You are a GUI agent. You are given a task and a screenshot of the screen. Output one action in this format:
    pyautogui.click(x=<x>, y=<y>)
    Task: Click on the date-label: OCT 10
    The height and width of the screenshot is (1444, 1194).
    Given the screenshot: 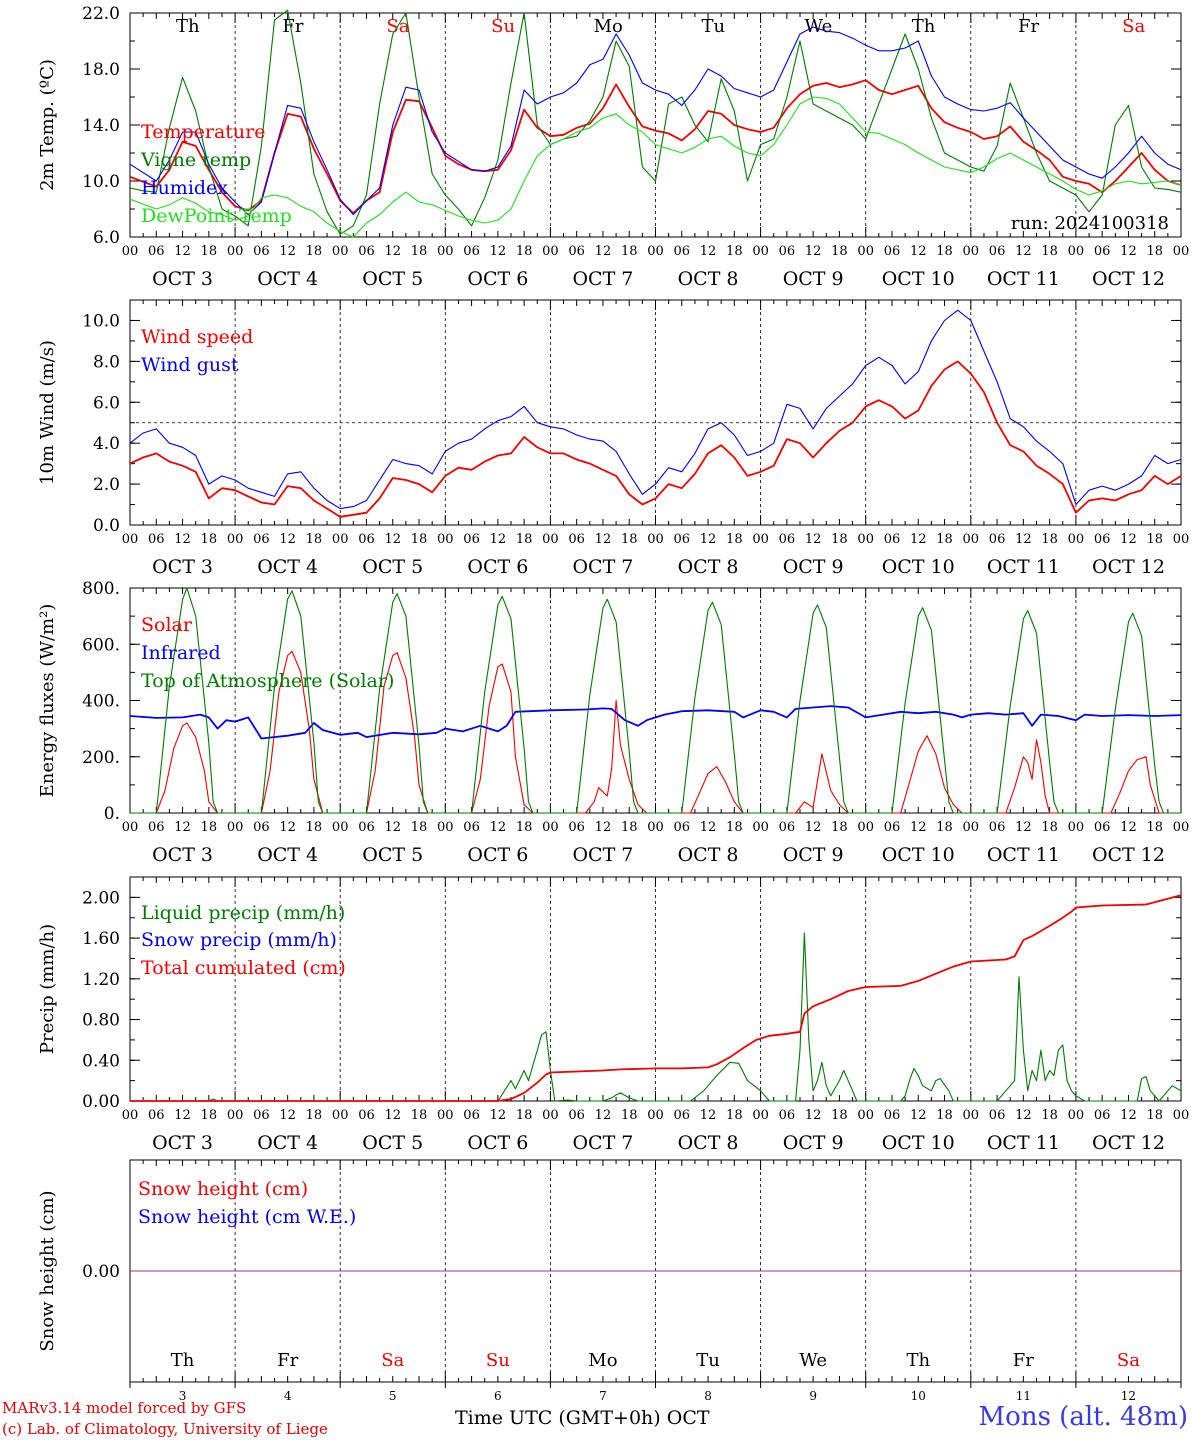 What is the action you would take?
    pyautogui.click(x=918, y=279)
    